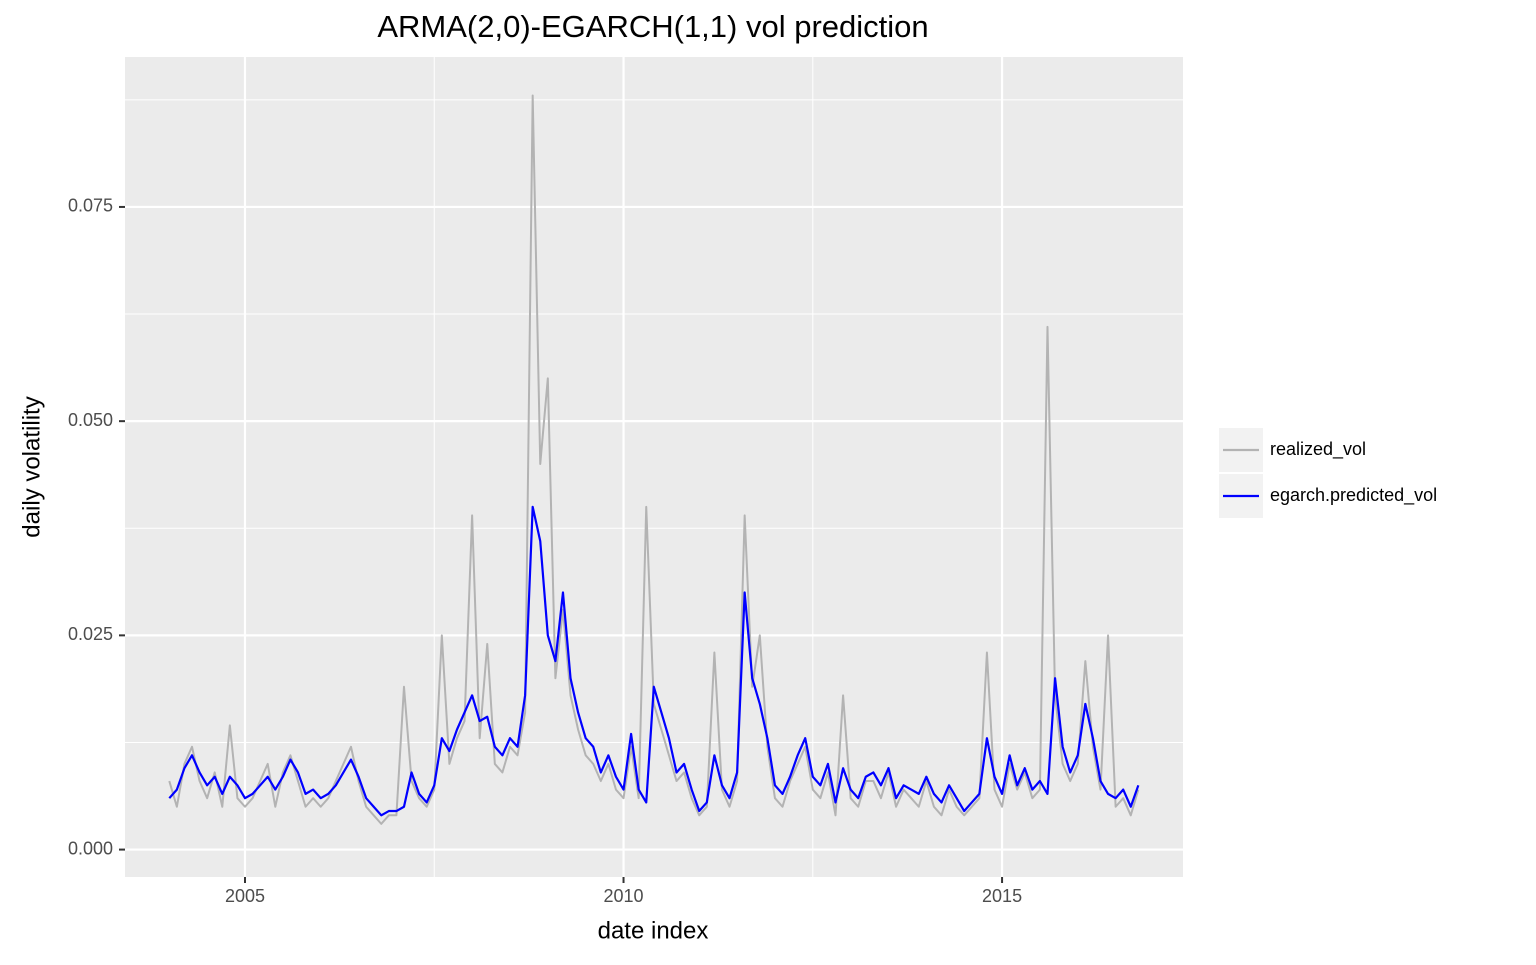 This screenshot has width=1536, height=965. What do you see at coordinates (624, 896) in the screenshot?
I see `x-tick-label: 2010` at bounding box center [624, 896].